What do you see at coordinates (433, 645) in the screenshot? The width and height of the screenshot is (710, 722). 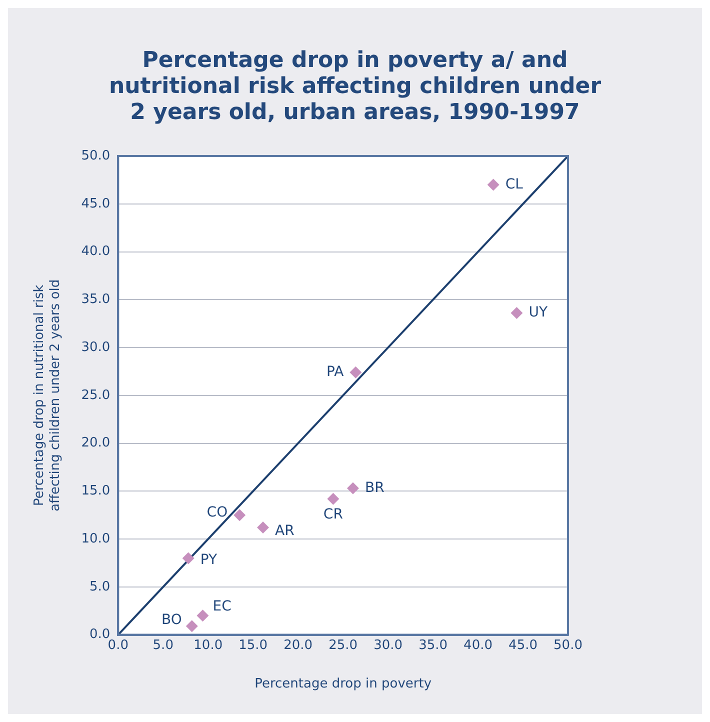 I see `x-tick-label: 35.0` at bounding box center [433, 645].